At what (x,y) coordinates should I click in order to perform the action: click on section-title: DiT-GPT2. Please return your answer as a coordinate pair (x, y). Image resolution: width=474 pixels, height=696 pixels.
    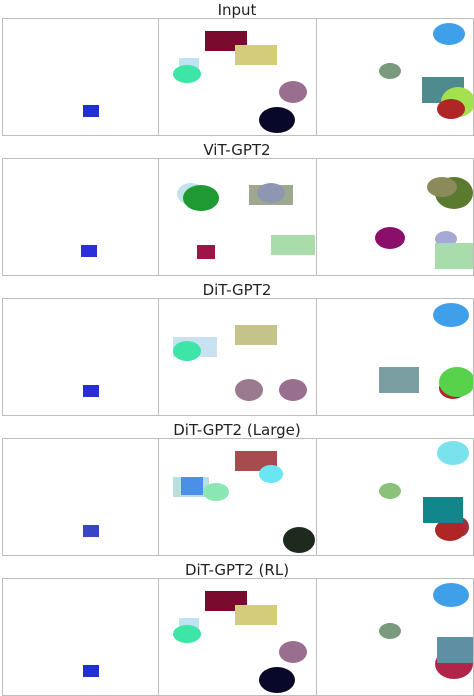
    Looking at the image, I should click on (237, 290).